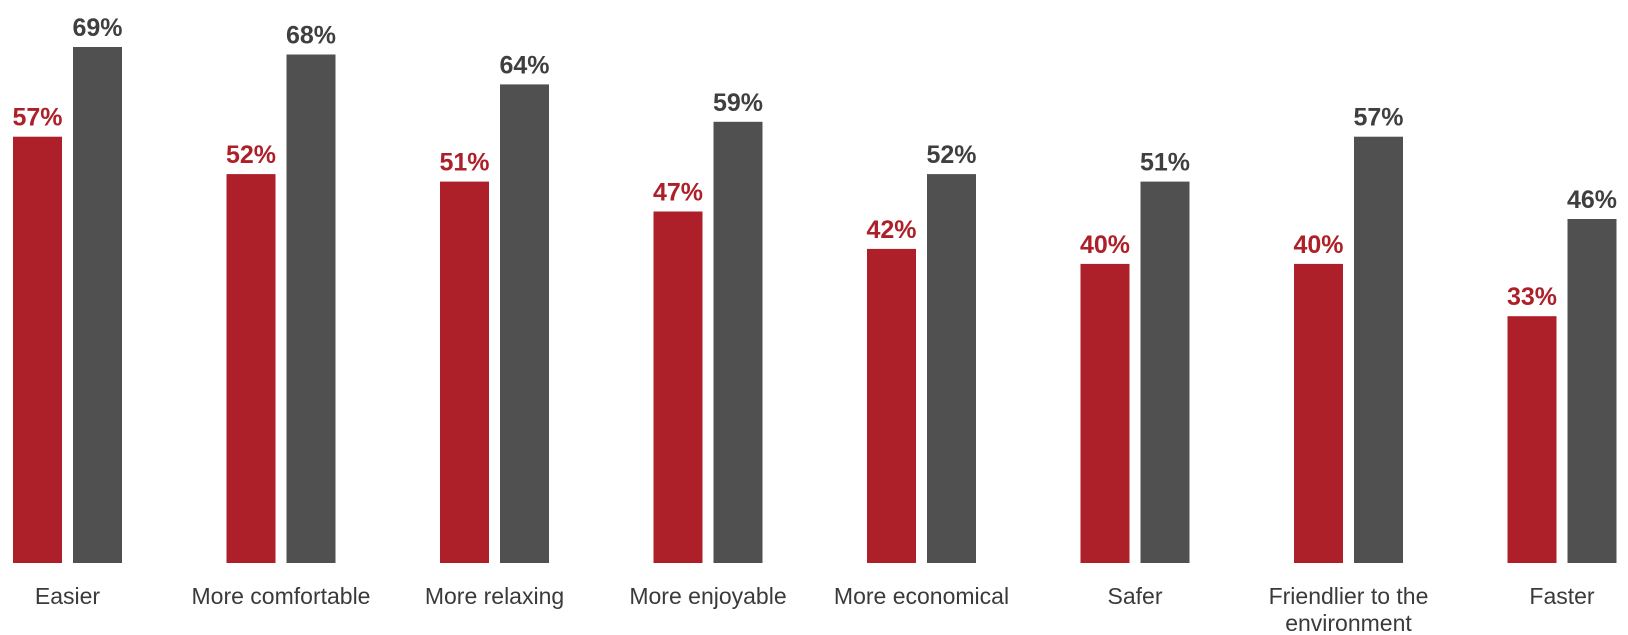 Image resolution: width=1628 pixels, height=635 pixels. I want to click on category-label-line: More enjoyable, so click(707, 596).